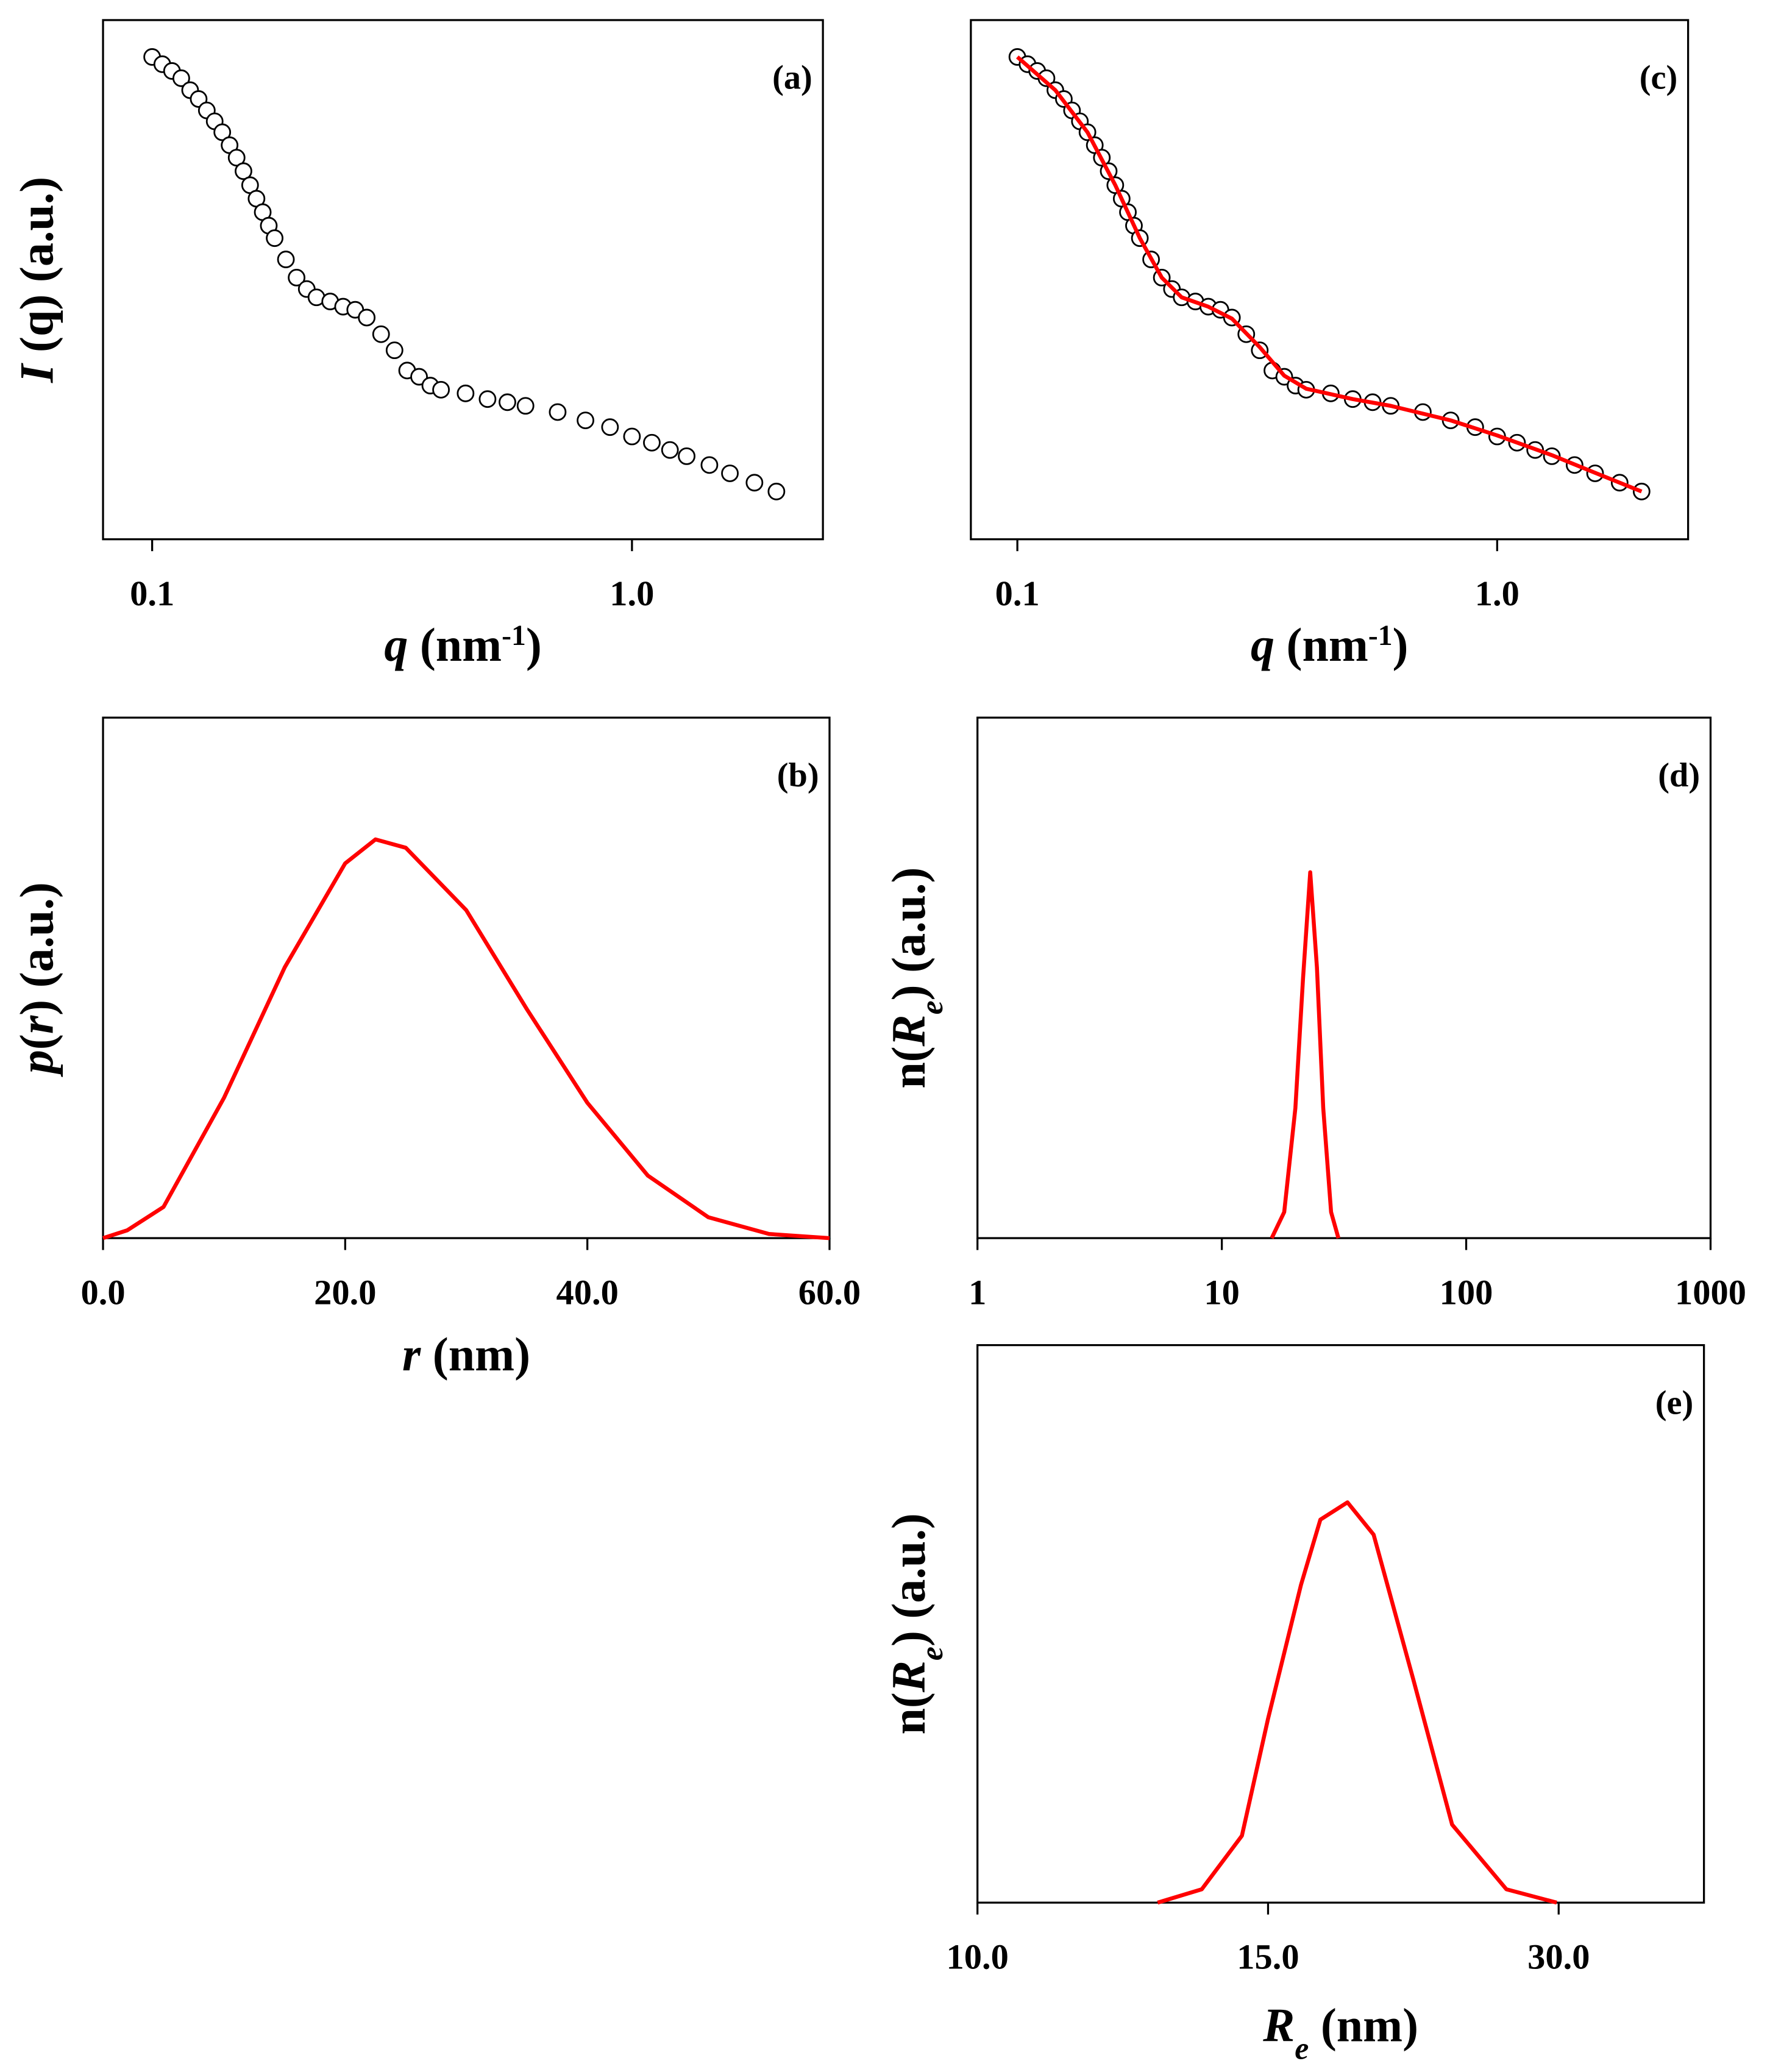 This screenshot has height=2072, width=1770. I want to click on label-part: (, so click(36, 1042).